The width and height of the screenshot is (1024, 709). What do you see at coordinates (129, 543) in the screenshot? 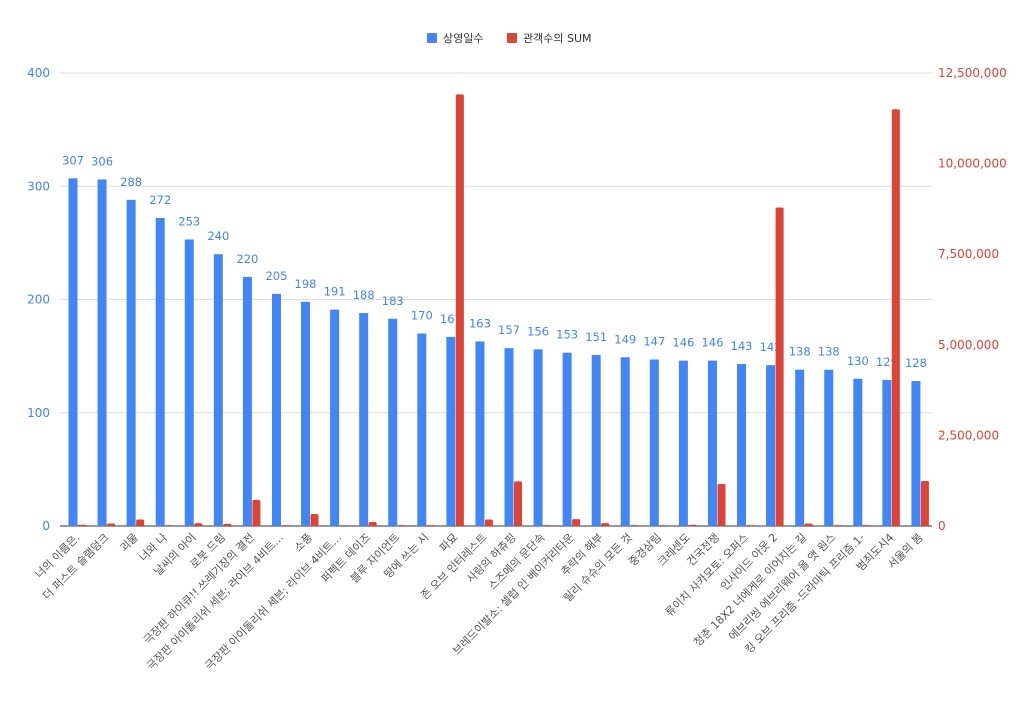
I see `x-axis-label: 괴물` at bounding box center [129, 543].